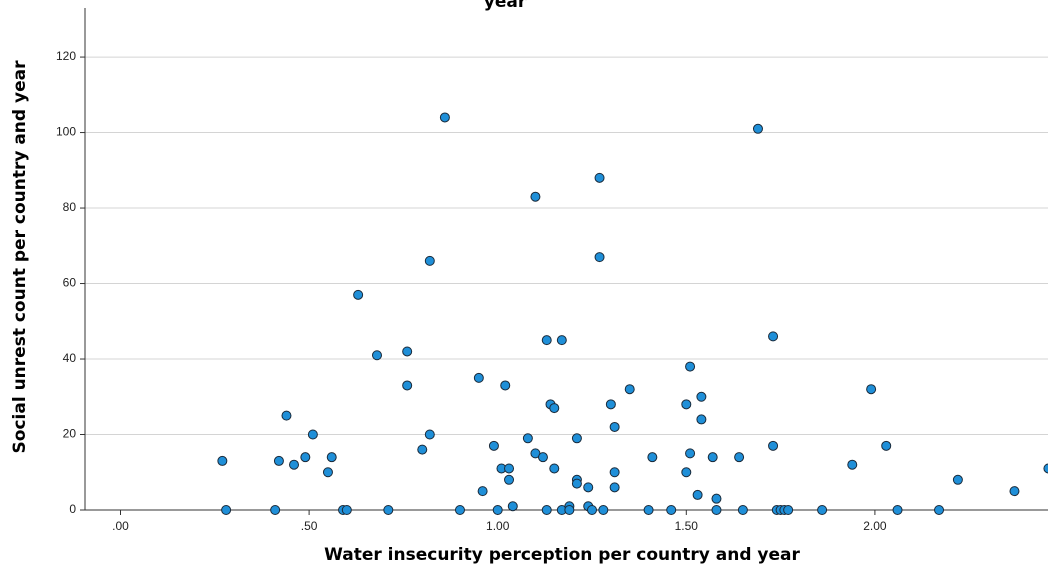 This screenshot has height=573, width=1048. What do you see at coordinates (66, 132) in the screenshot?
I see `y-tick-label: 100` at bounding box center [66, 132].